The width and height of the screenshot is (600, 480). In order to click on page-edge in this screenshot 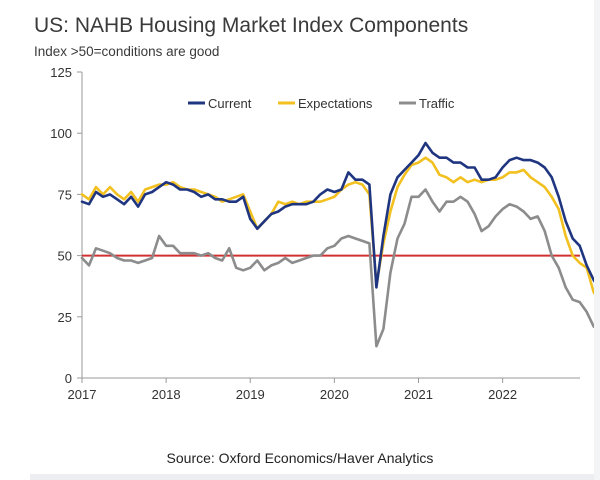, I will do `click(597, 240)`.